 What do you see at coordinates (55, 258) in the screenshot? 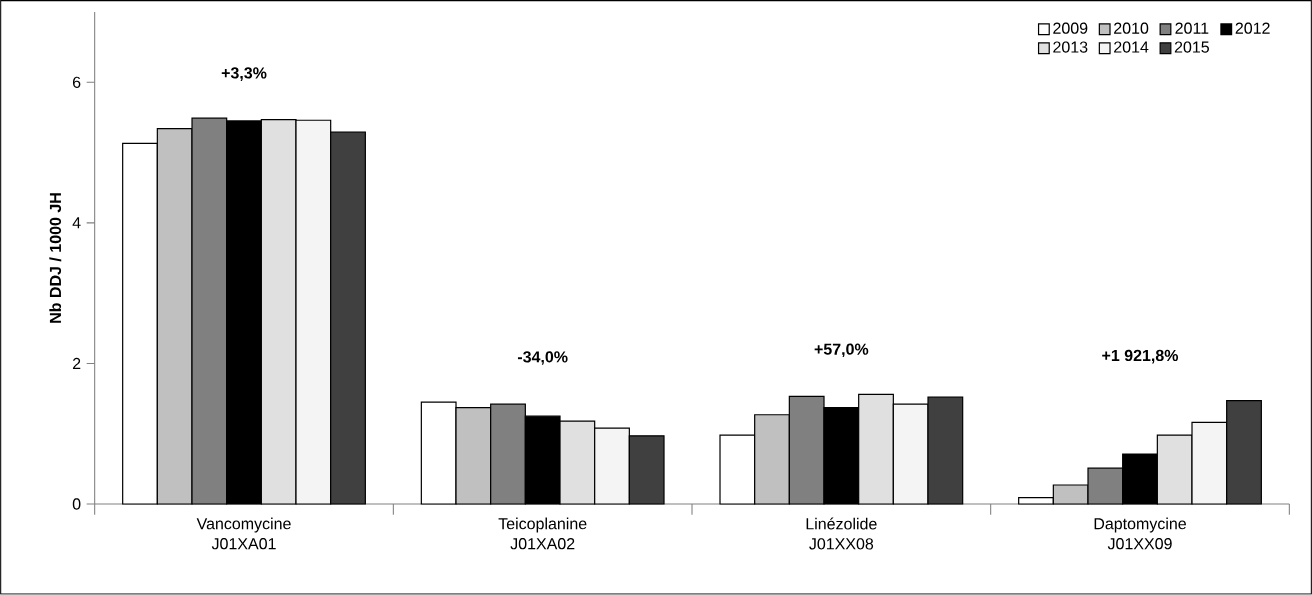
I see `y-axis-title: Nb DDJ / 1000 JH` at bounding box center [55, 258].